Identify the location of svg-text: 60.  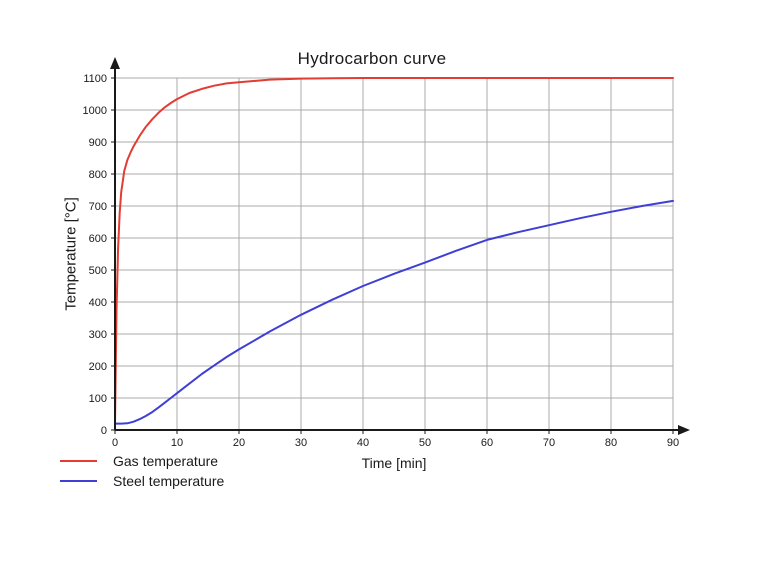
(487, 443).